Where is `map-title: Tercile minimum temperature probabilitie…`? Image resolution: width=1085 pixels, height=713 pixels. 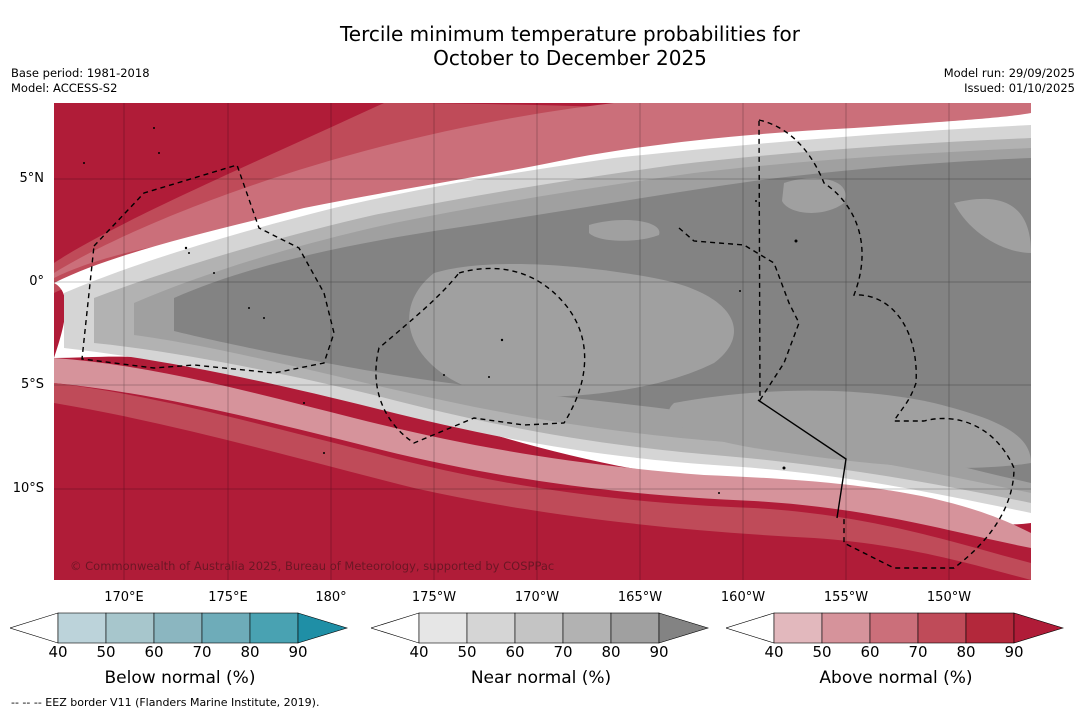 map-title: Tercile minimum temperature probabilitie… is located at coordinates (542, 46).